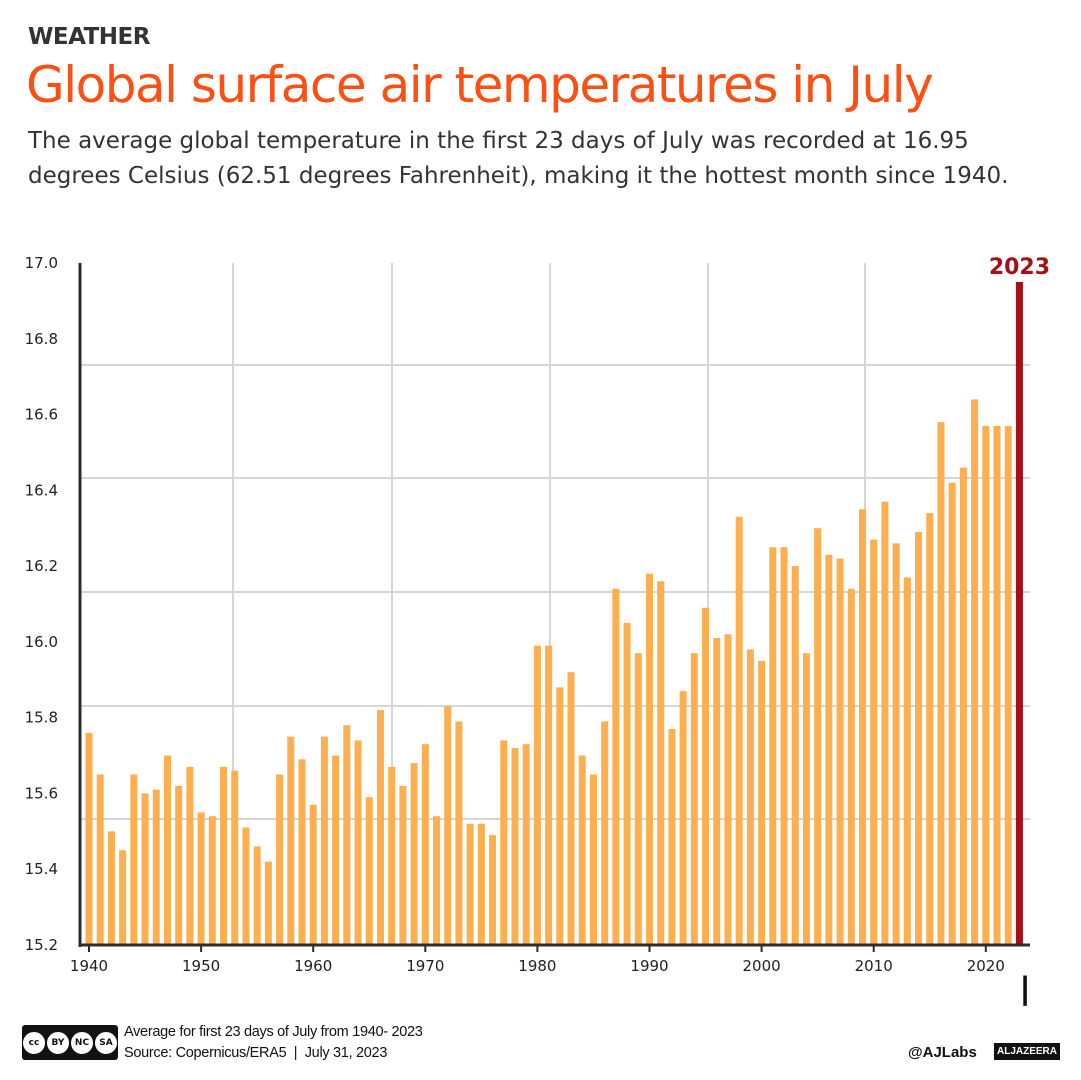 The width and height of the screenshot is (1081, 1080). I want to click on license-nc: NC, so click(82, 1042).